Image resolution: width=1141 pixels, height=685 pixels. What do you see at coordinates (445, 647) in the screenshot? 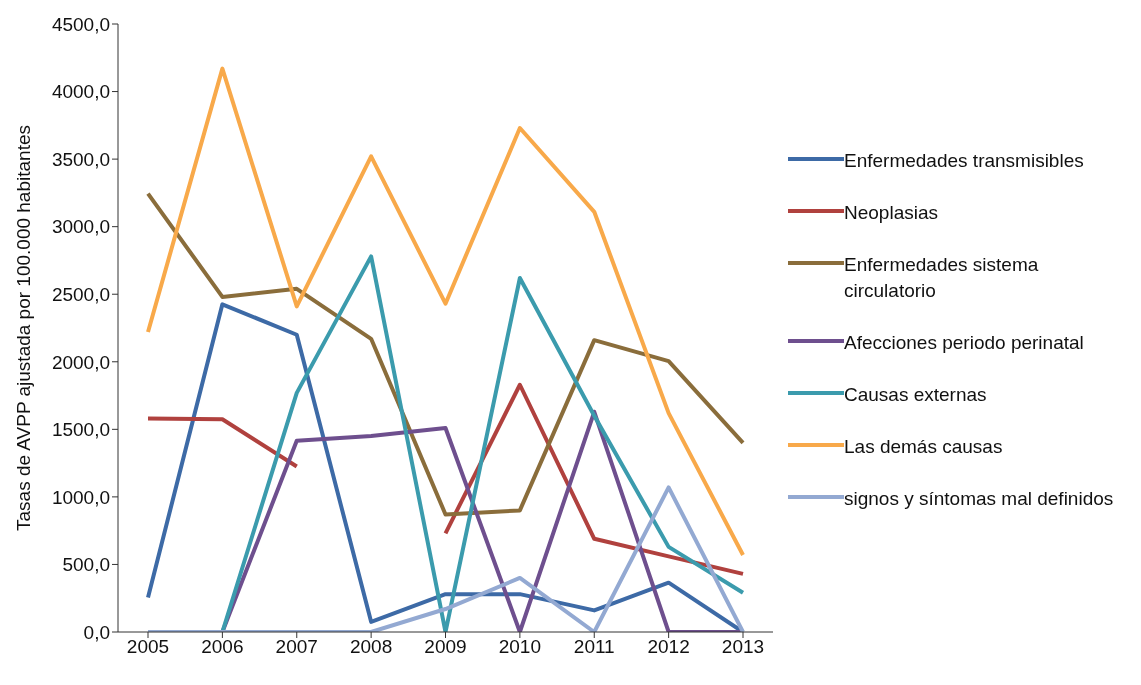
I see `x-tick-label: 2009` at bounding box center [445, 647].